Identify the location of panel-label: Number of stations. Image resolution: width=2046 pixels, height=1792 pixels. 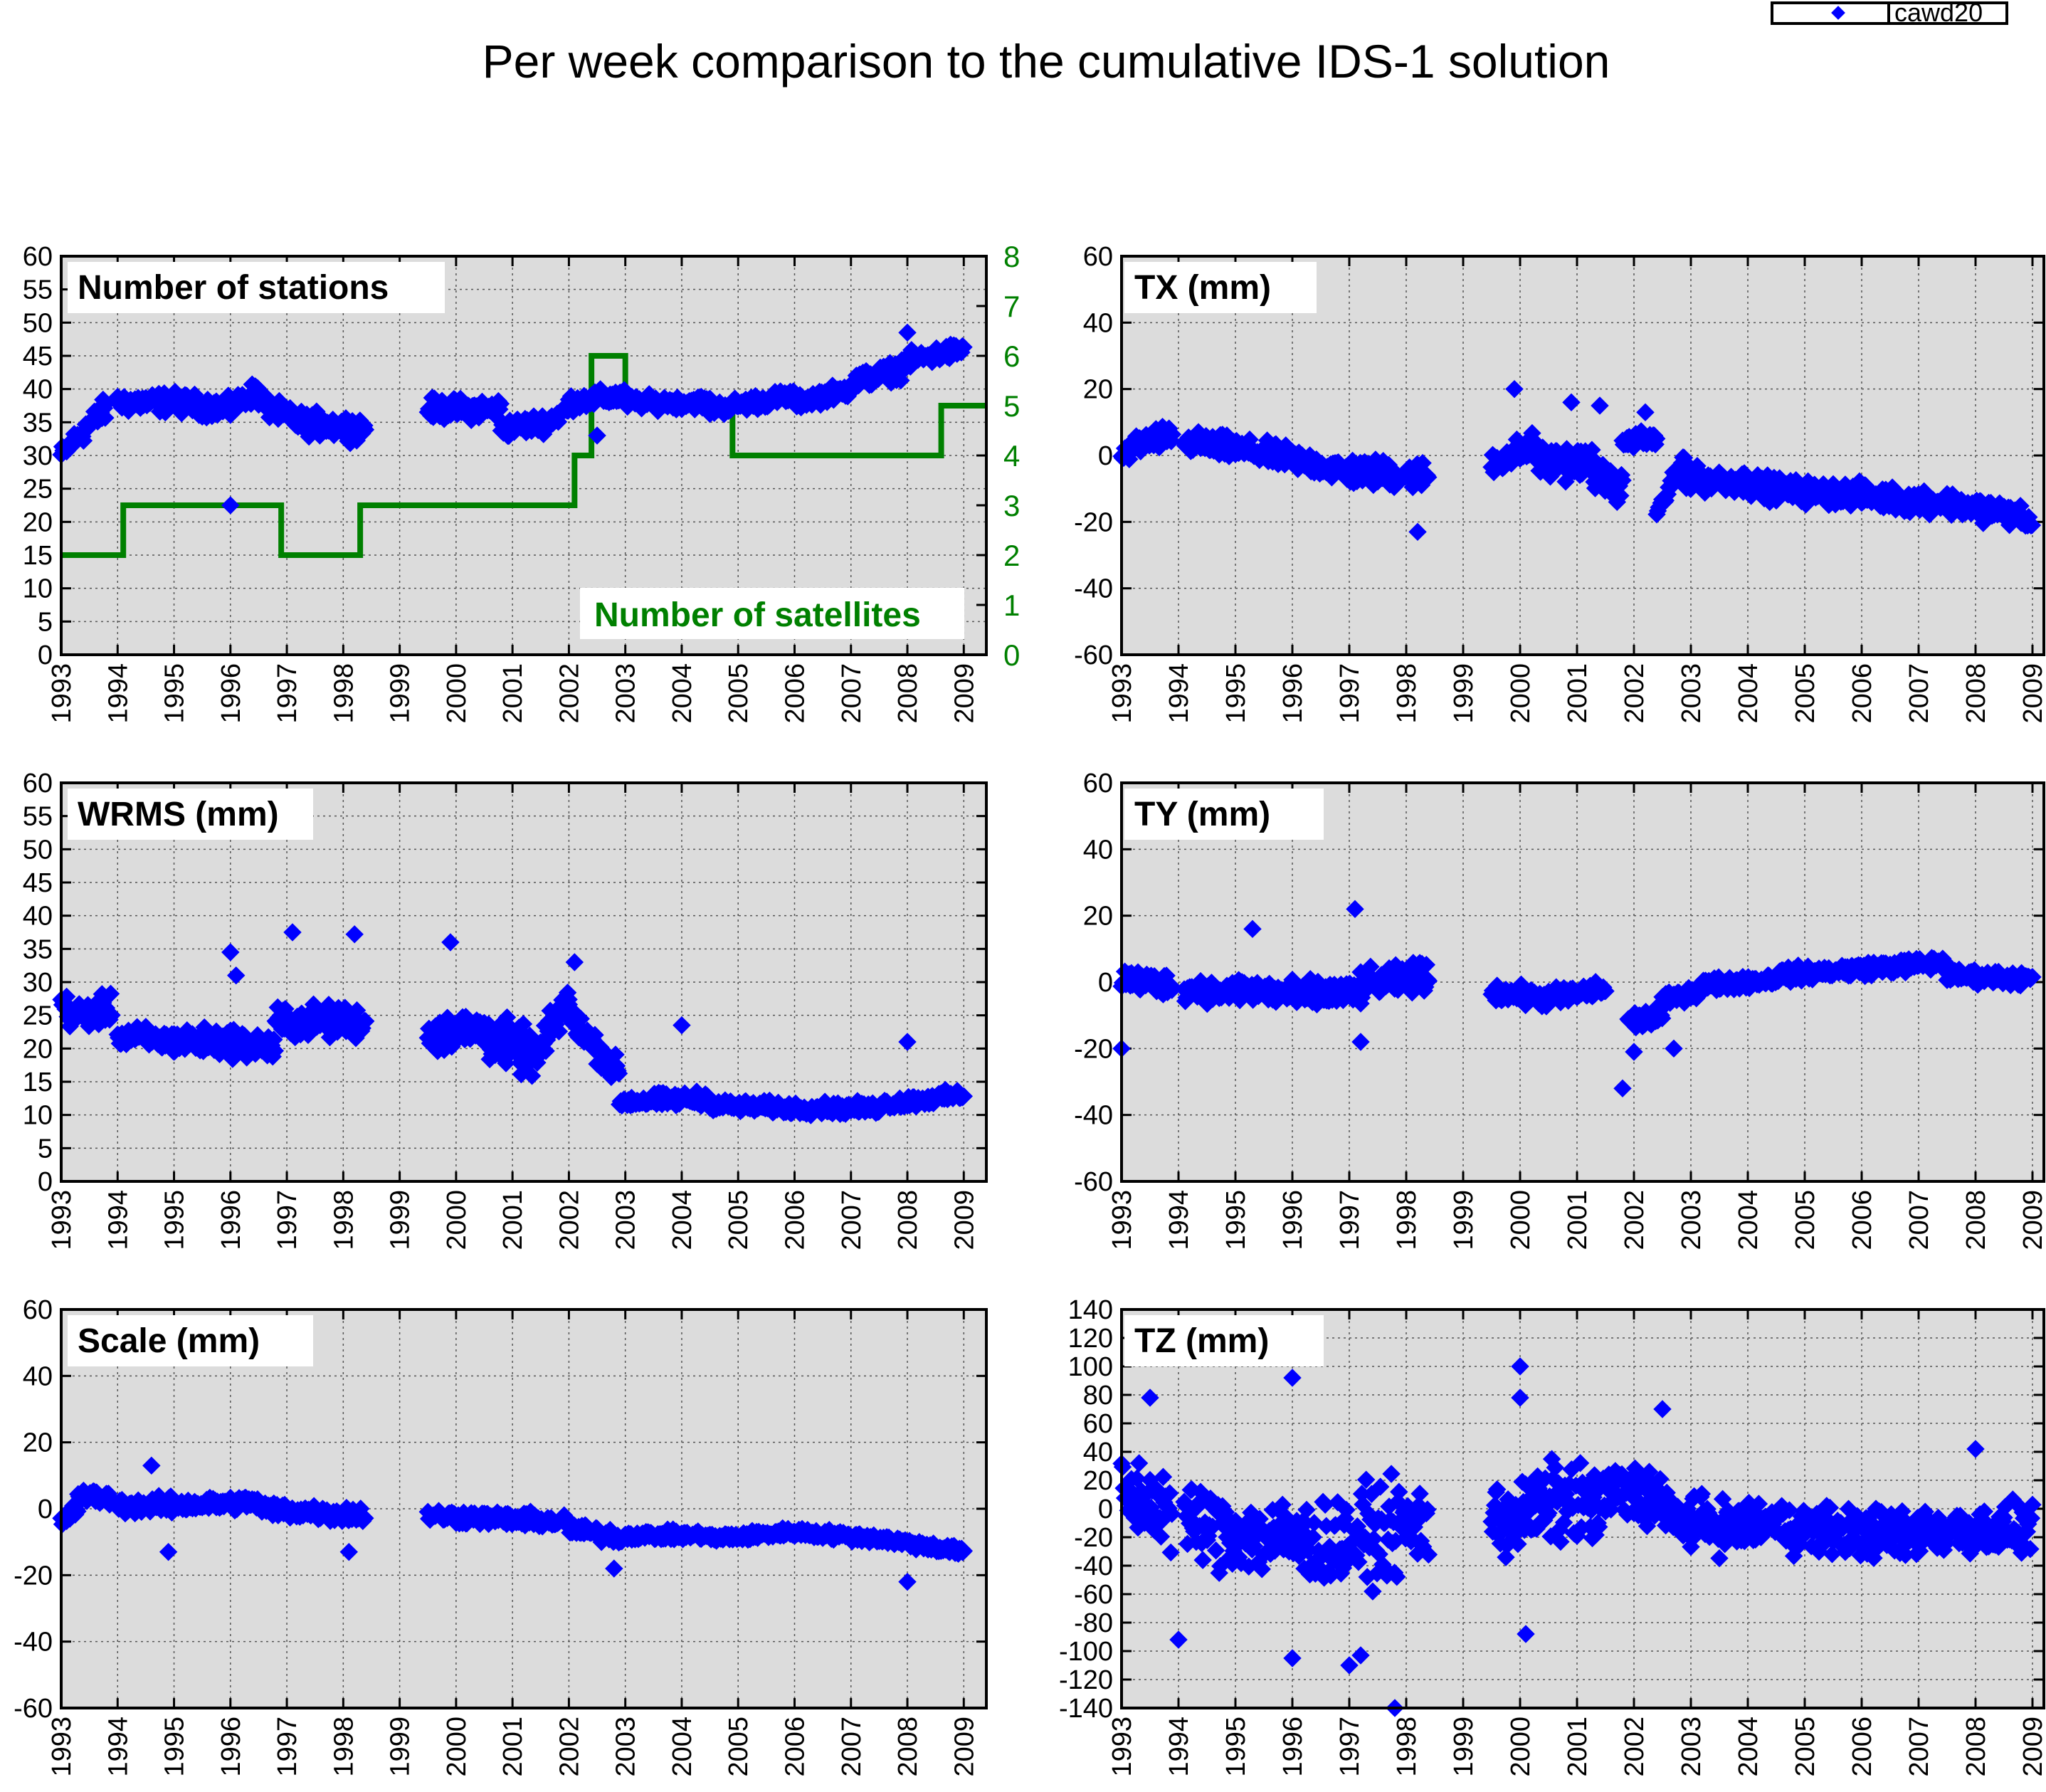
(233, 288).